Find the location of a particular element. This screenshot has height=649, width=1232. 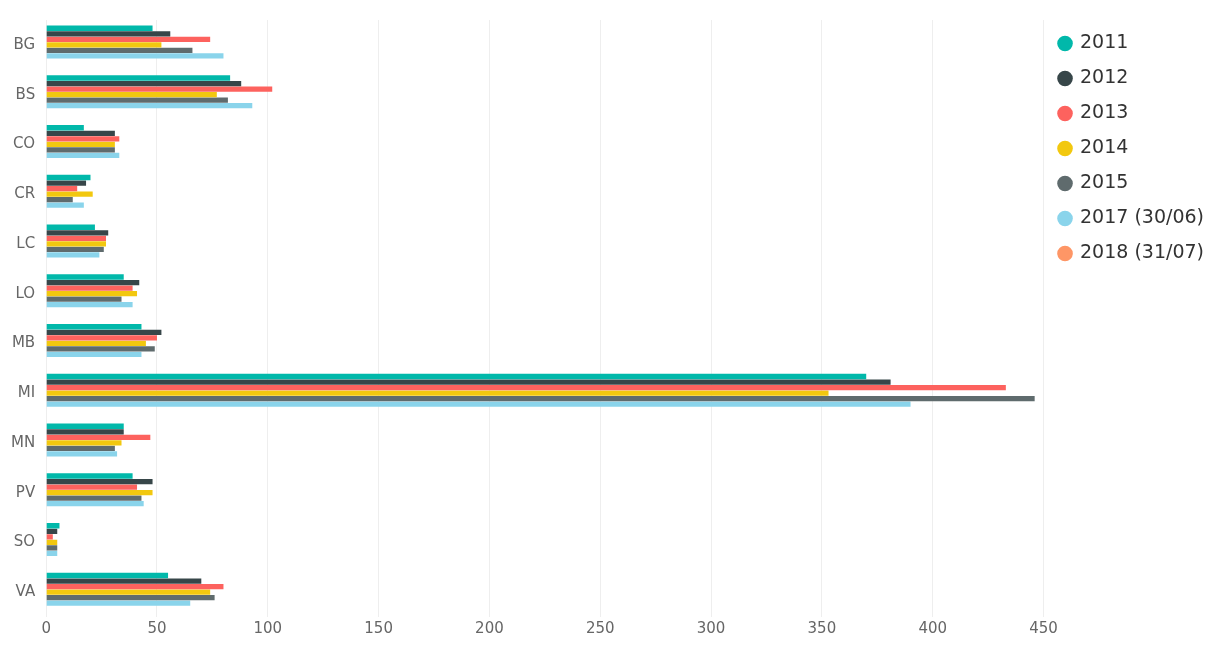

y-tick-label: MI is located at coordinates (26, 392).